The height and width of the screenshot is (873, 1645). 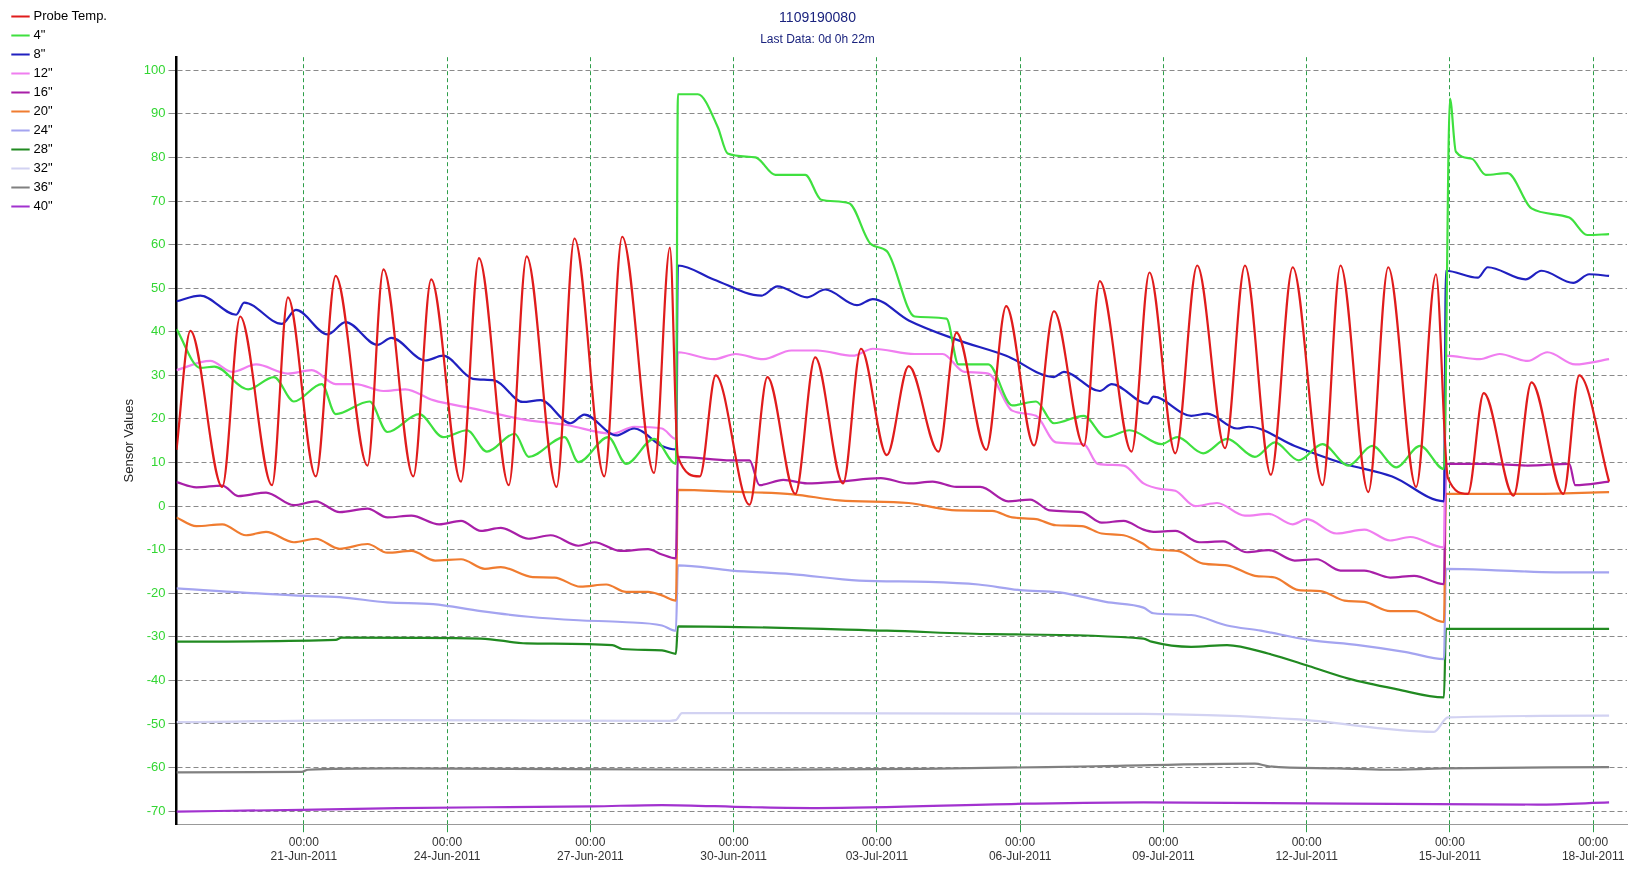 I want to click on chart-title: 1109190080, so click(x=818, y=17).